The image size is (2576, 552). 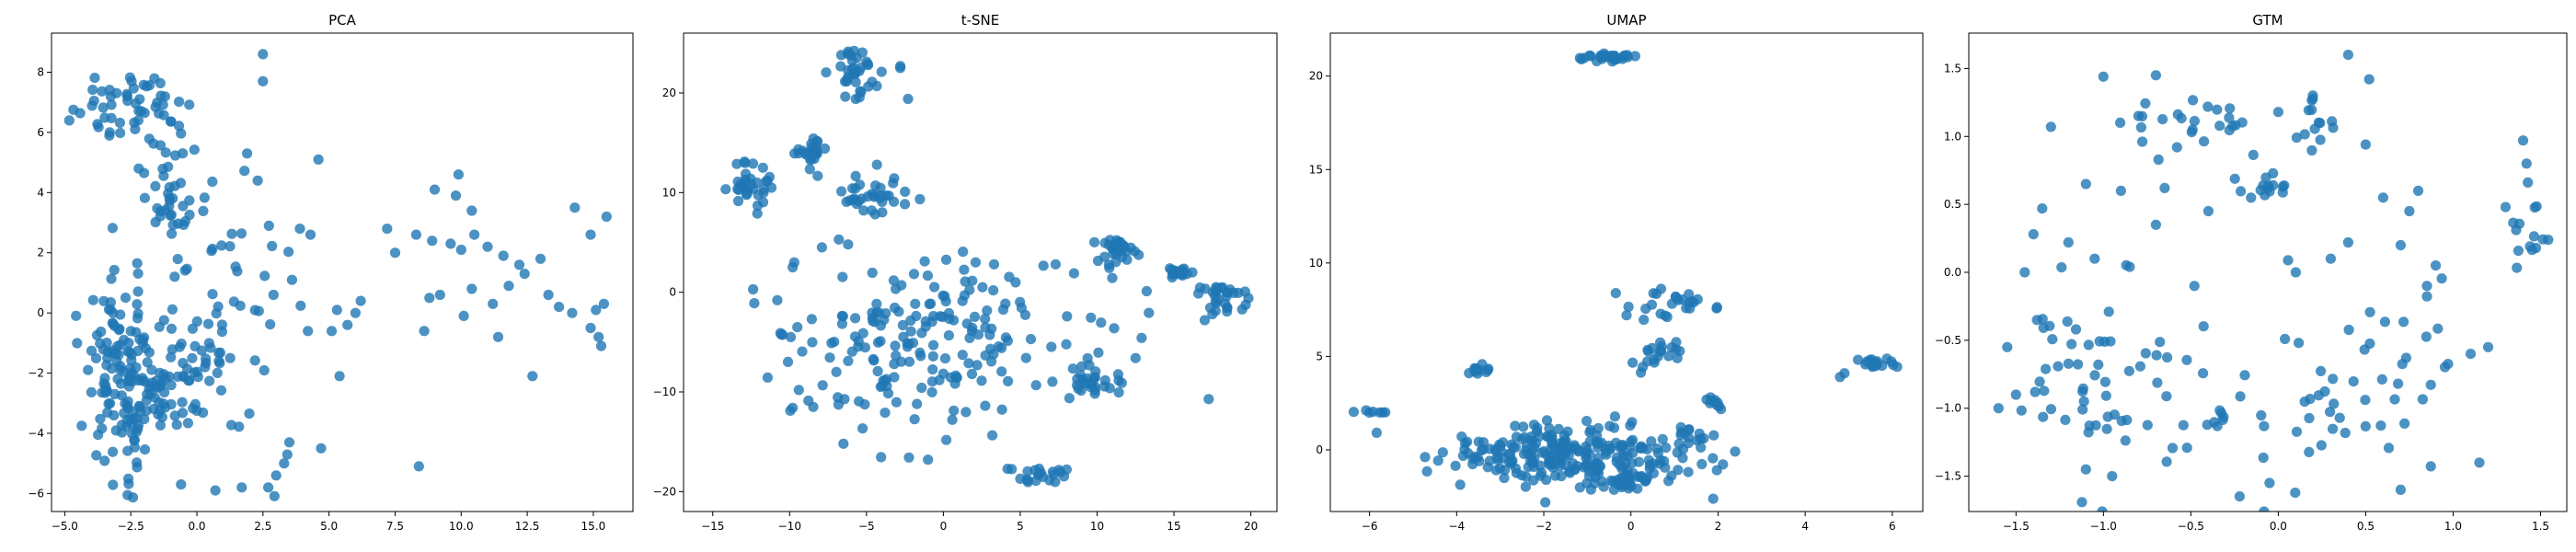 What do you see at coordinates (196, 526) in the screenshot?
I see `pca-x-tick-label: 0.0` at bounding box center [196, 526].